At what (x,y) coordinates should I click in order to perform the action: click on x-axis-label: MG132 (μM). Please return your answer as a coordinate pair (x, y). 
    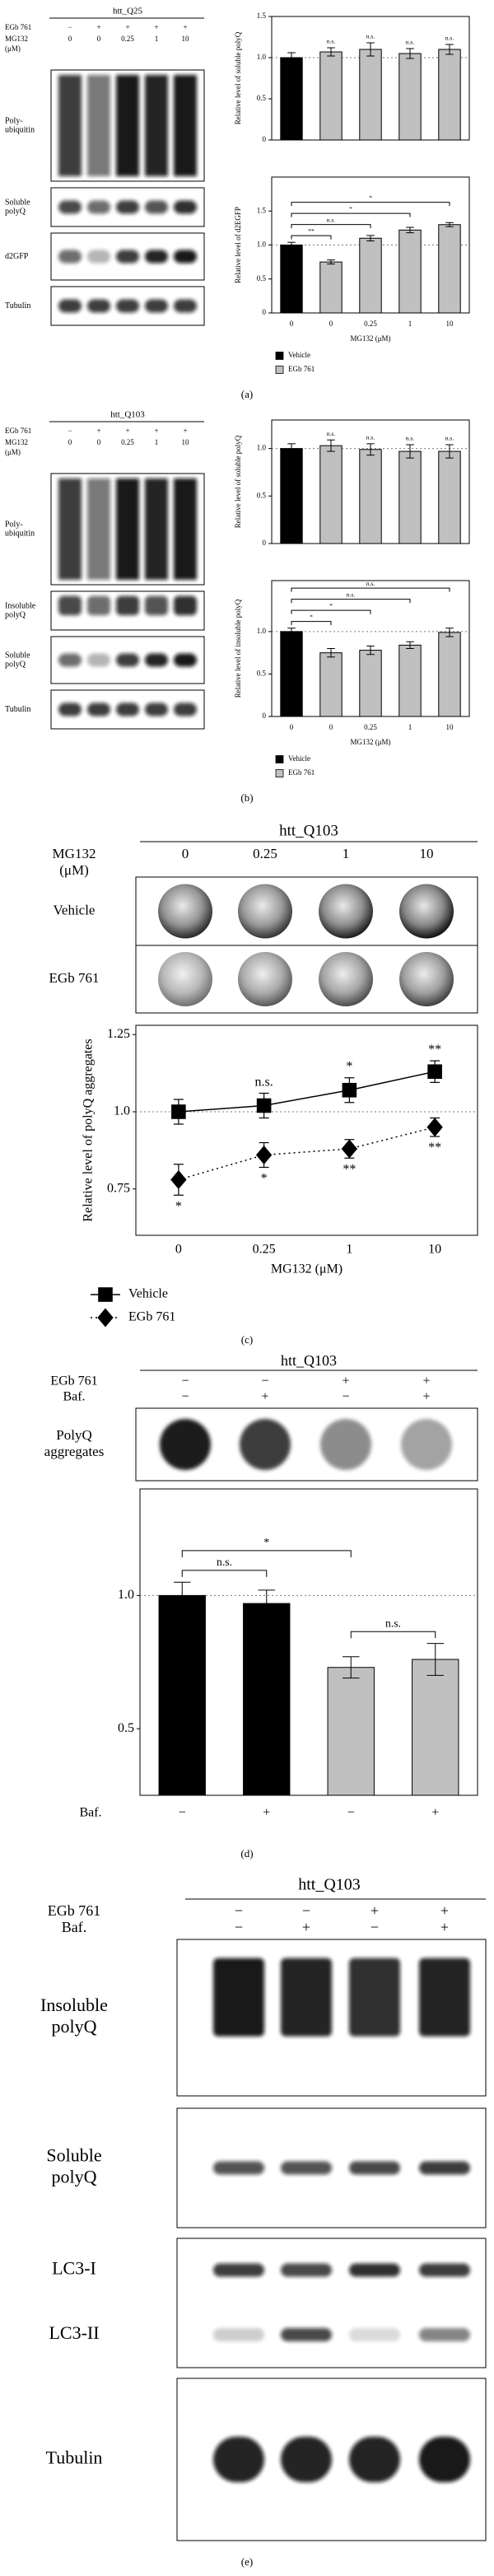
    Looking at the image, I should click on (370, 338).